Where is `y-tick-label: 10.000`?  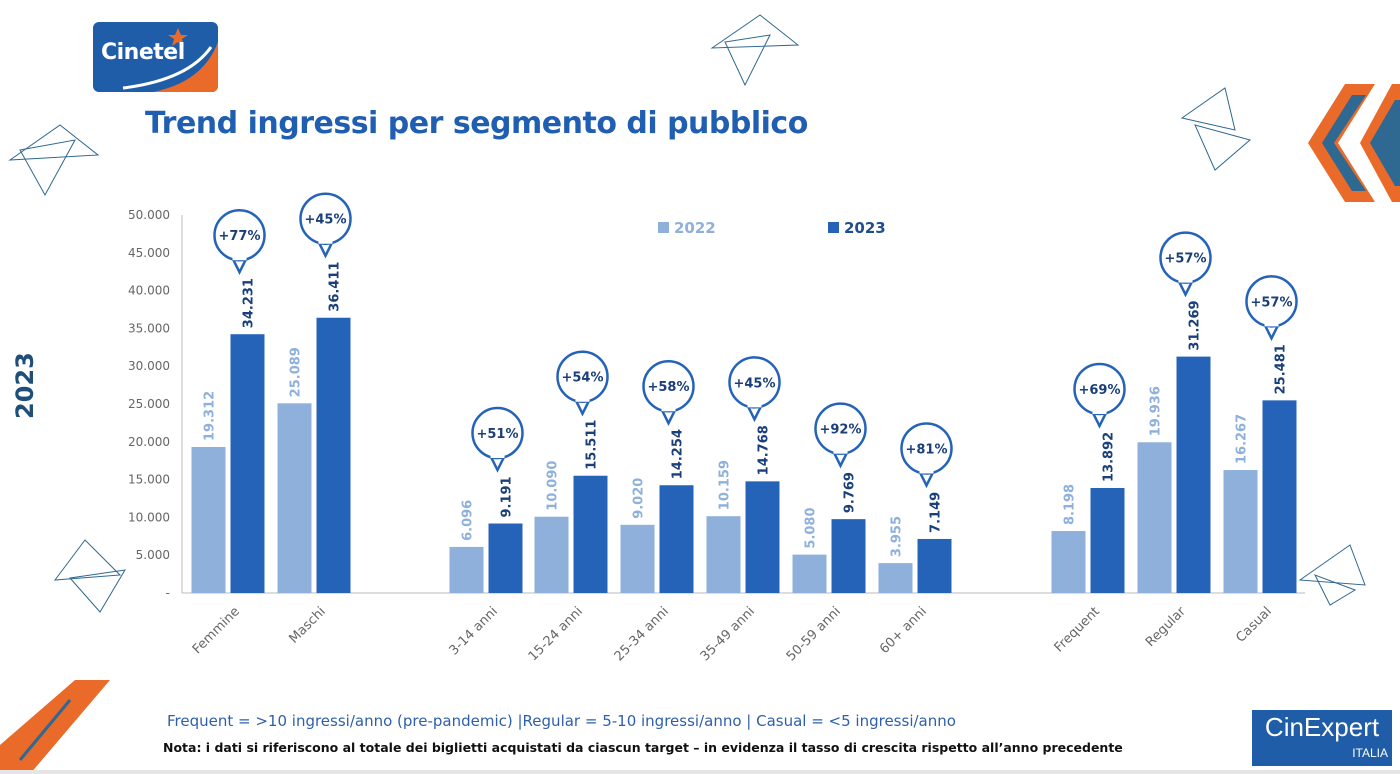 y-tick-label: 10.000 is located at coordinates (149, 517).